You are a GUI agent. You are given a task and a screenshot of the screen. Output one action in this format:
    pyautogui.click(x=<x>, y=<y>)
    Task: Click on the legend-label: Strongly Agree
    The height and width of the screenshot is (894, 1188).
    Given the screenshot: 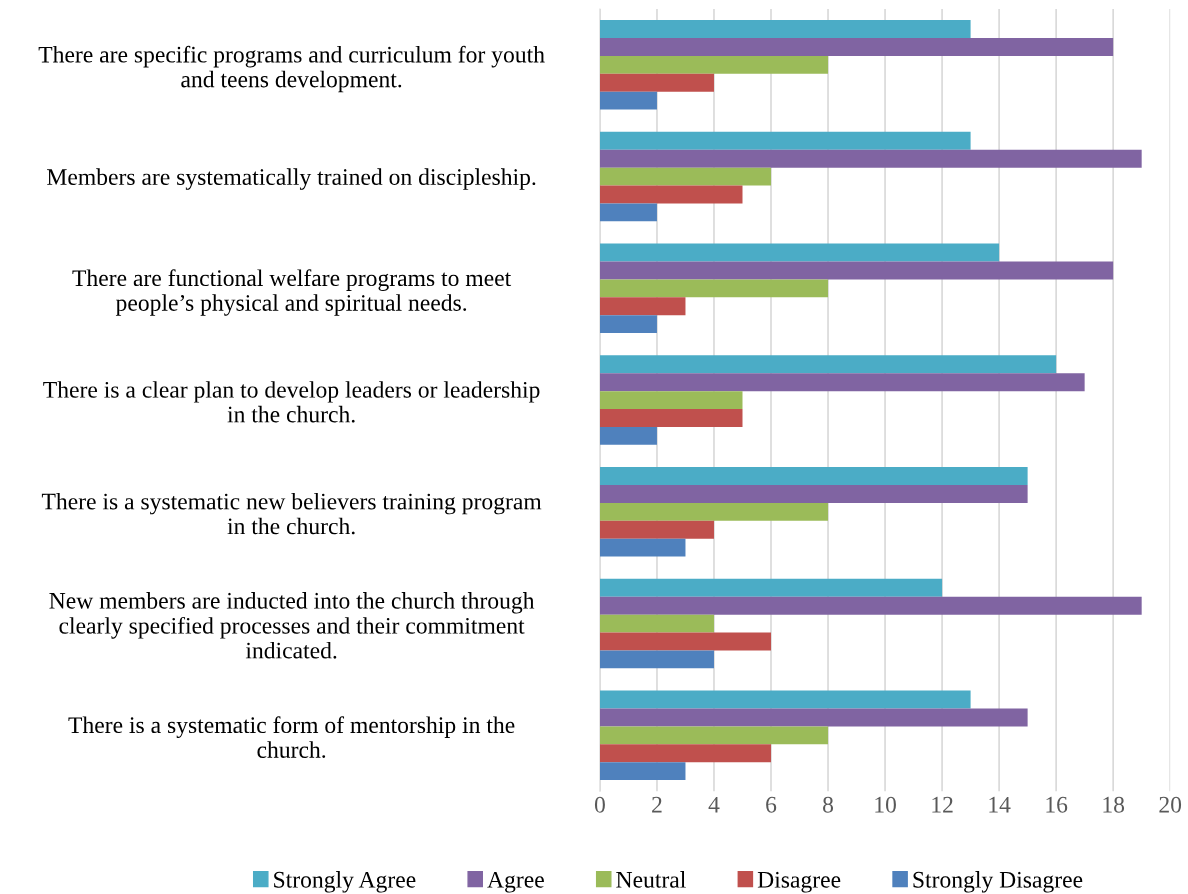 What is the action you would take?
    pyautogui.click(x=345, y=882)
    